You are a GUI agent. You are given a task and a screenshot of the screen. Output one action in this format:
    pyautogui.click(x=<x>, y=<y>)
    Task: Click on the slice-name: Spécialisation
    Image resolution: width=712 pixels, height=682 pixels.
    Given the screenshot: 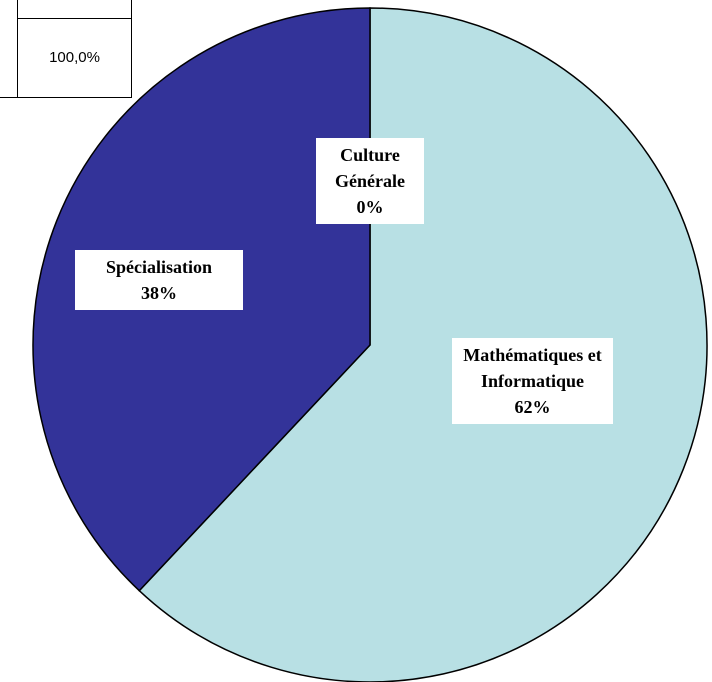 What is the action you would take?
    pyautogui.click(x=158, y=267)
    